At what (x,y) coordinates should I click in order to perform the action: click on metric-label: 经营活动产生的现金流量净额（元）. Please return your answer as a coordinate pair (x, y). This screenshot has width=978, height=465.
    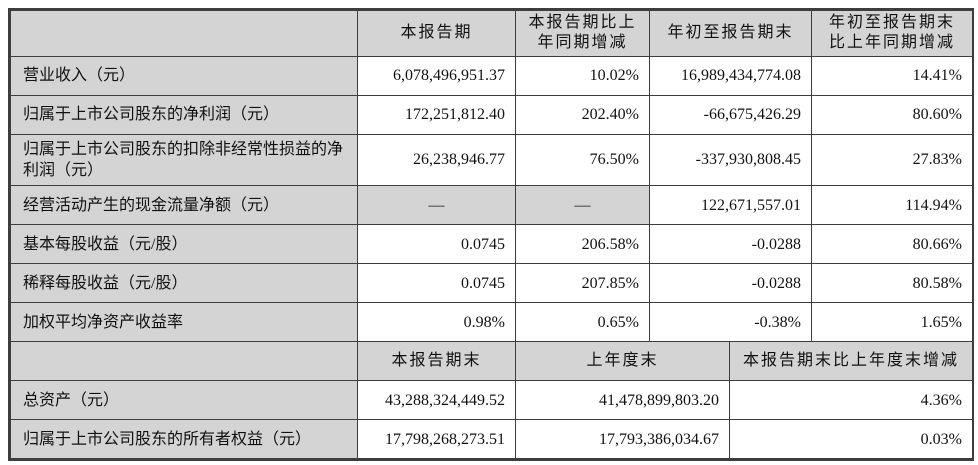
    Looking at the image, I should click on (184, 205).